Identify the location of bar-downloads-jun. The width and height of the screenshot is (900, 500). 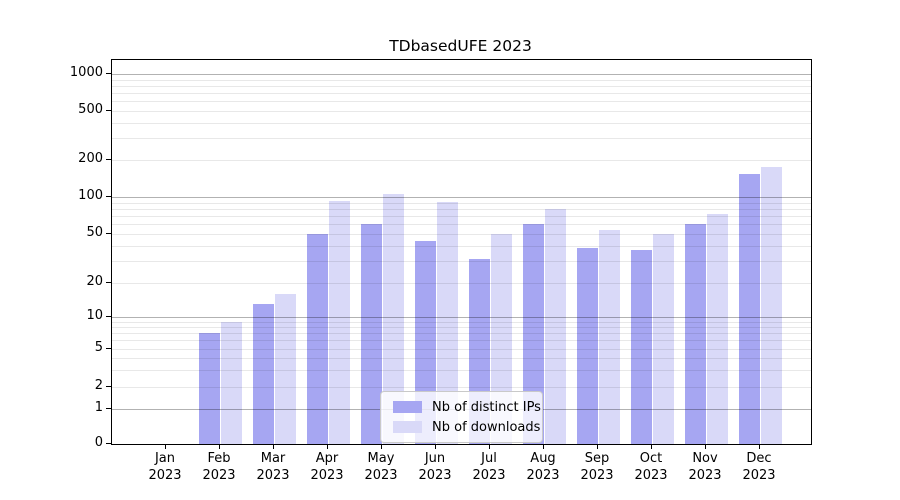
(447, 322).